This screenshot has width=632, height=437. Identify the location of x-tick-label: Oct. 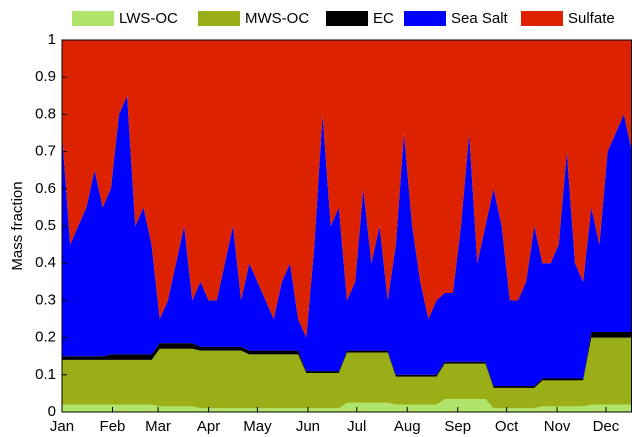
(507, 426).